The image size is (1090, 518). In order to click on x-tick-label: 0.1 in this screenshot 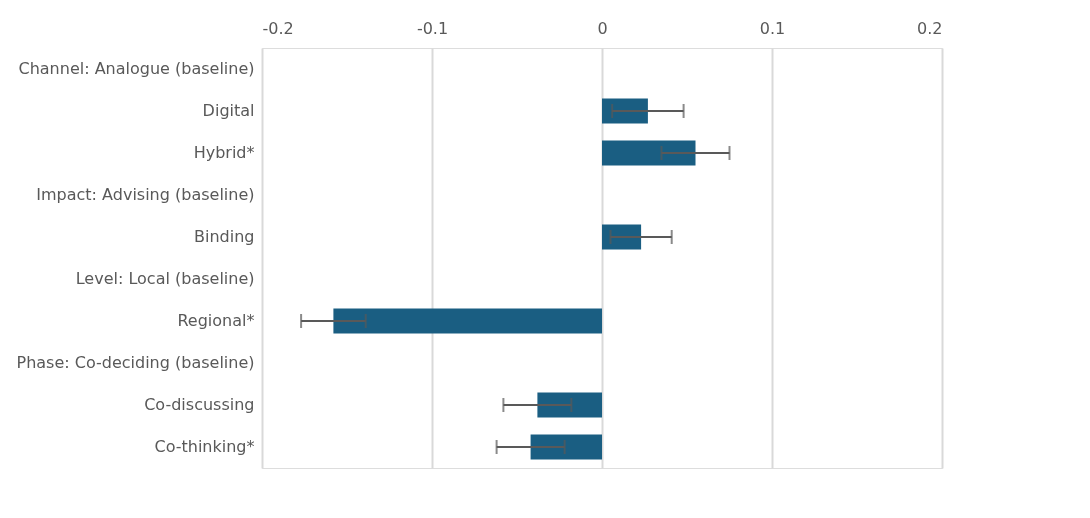, I will do `click(772, 28)`.